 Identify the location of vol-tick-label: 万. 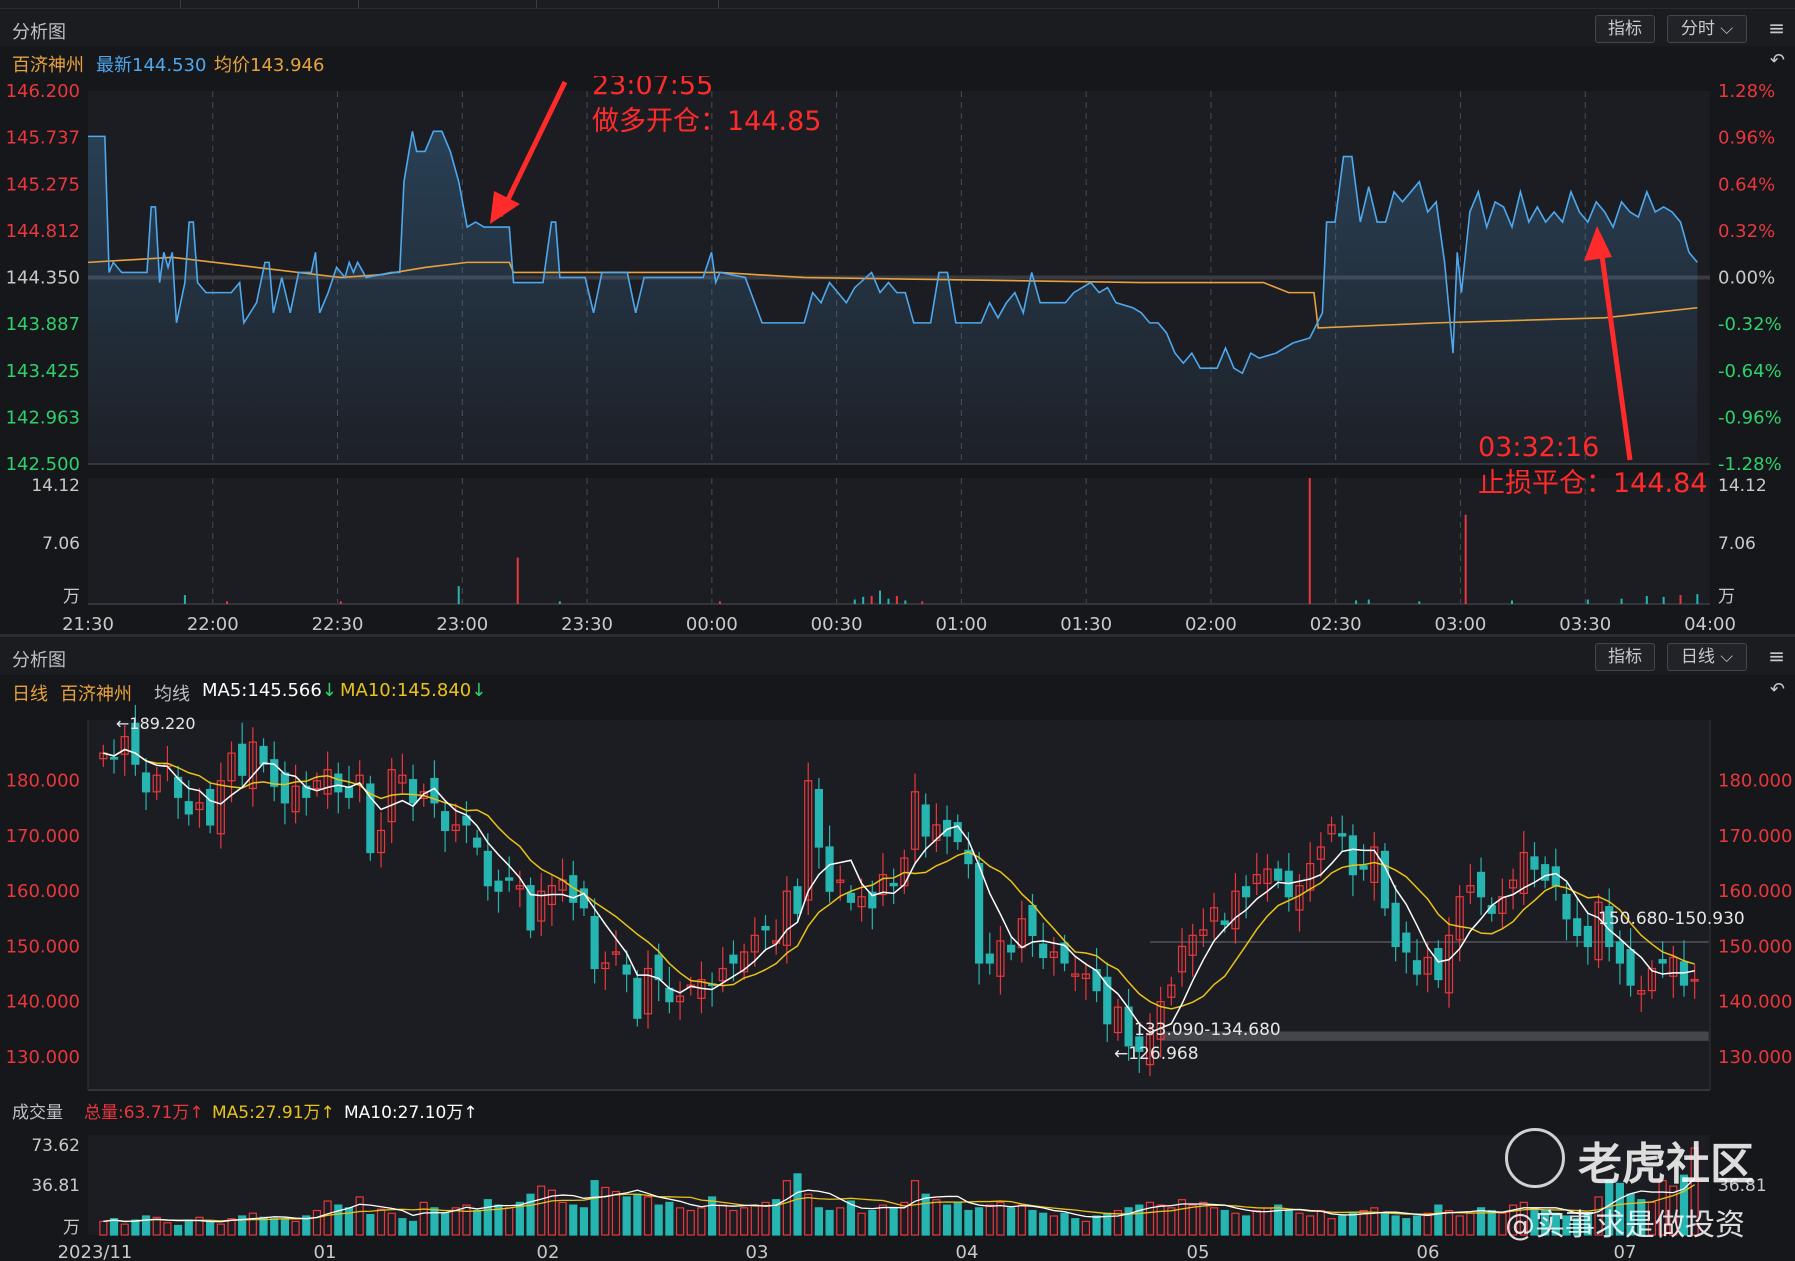
(1726, 597).